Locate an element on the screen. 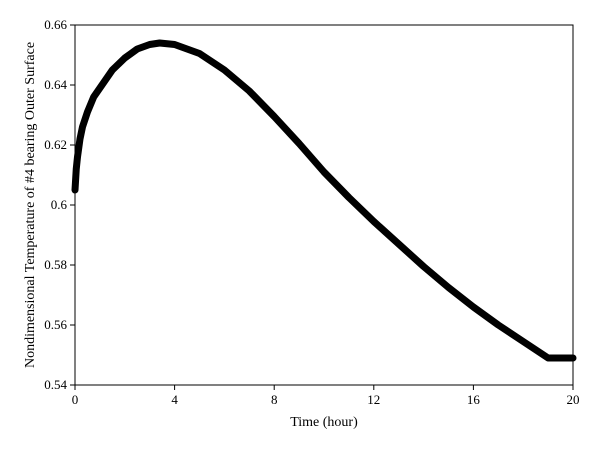  y-tick-label: 0.54 is located at coordinates (55, 384).